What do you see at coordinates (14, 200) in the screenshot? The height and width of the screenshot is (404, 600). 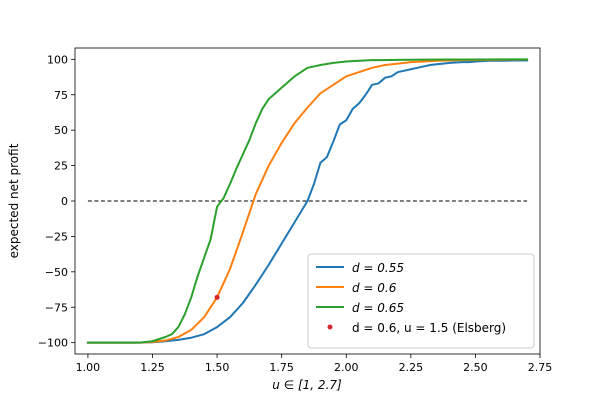 I see `y-axis-label: expected net profit` at bounding box center [14, 200].